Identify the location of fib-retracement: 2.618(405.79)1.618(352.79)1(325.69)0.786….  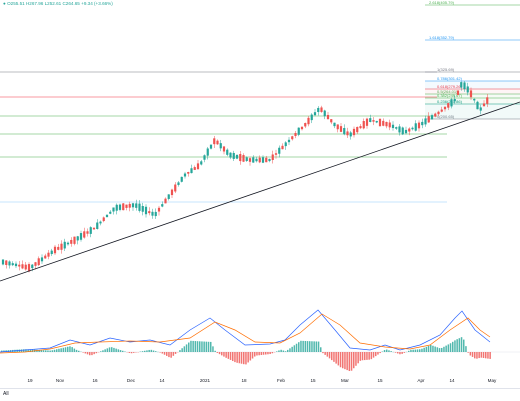
(472, 59).